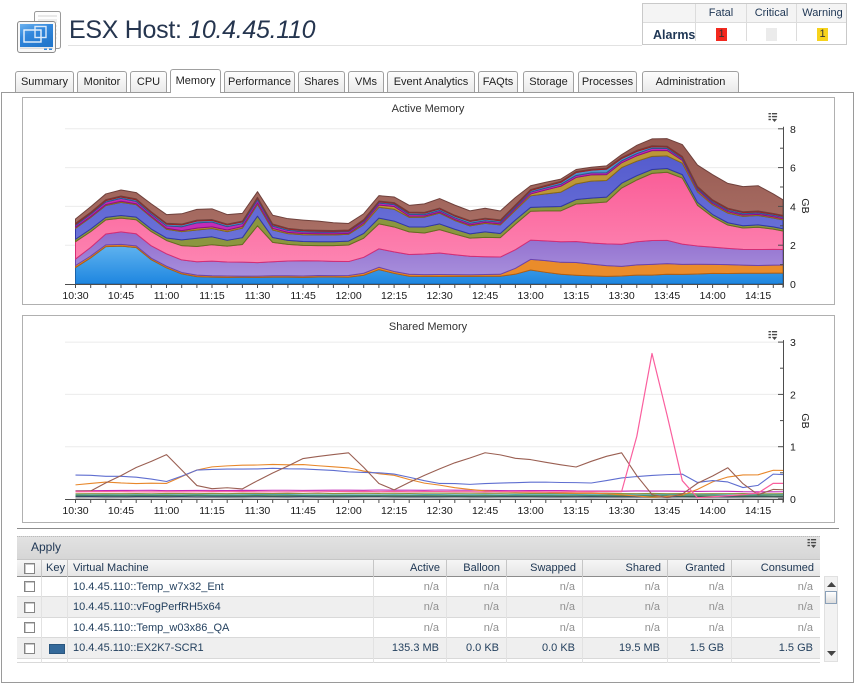 Image resolution: width=856 pixels, height=685 pixels. What do you see at coordinates (793, 169) in the screenshot?
I see `svg-text: 6` at bounding box center [793, 169].